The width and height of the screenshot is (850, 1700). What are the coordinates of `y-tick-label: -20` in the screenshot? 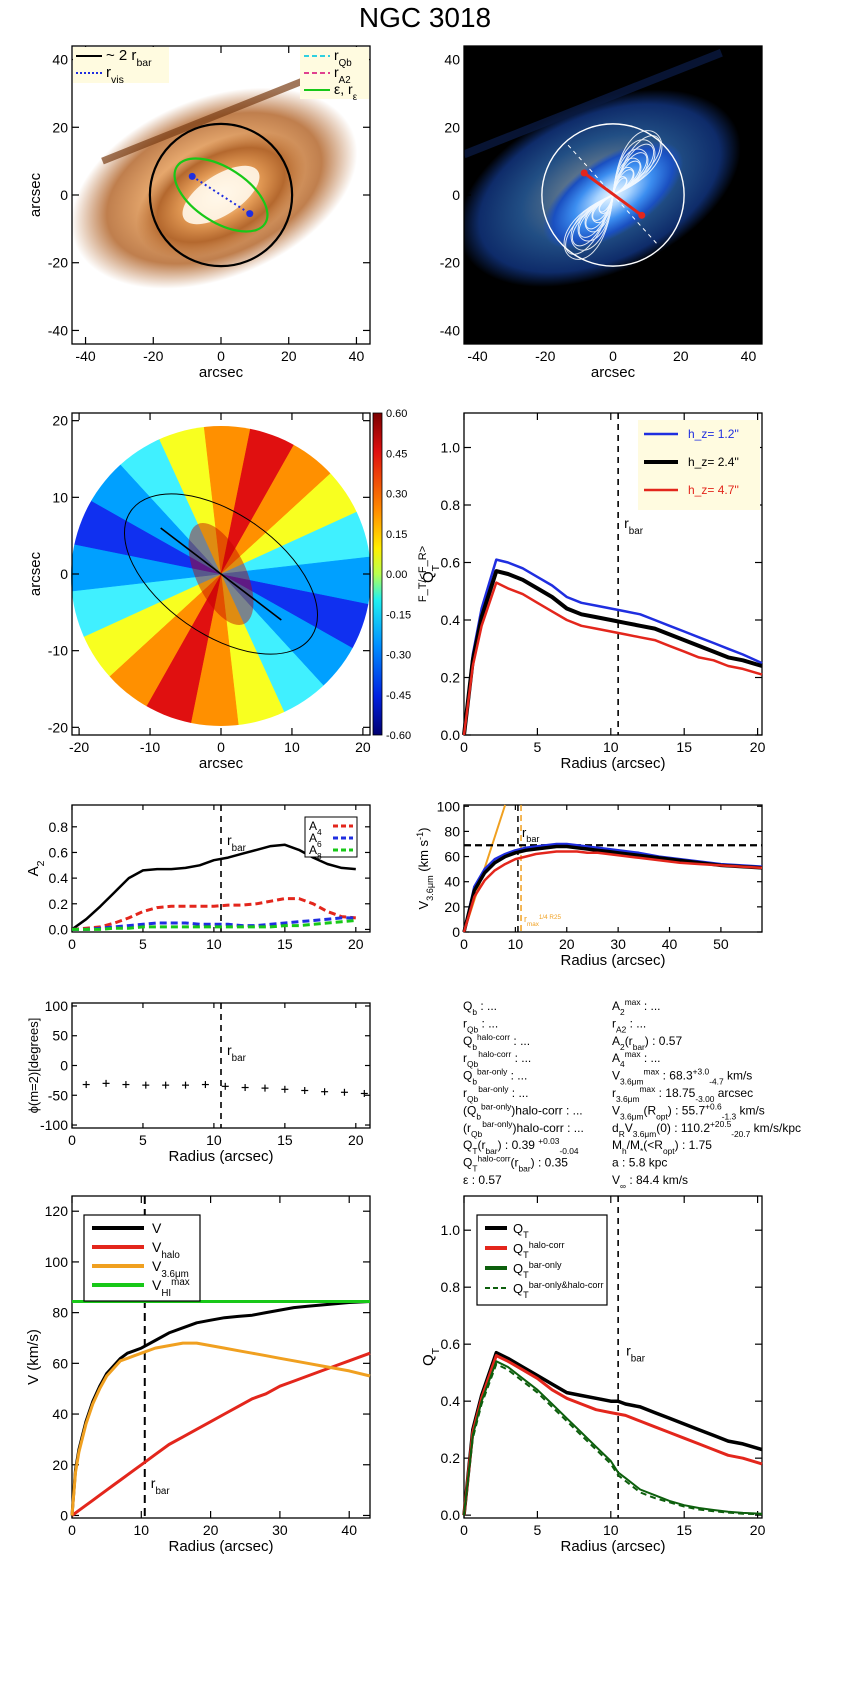 It's located at (450, 263).